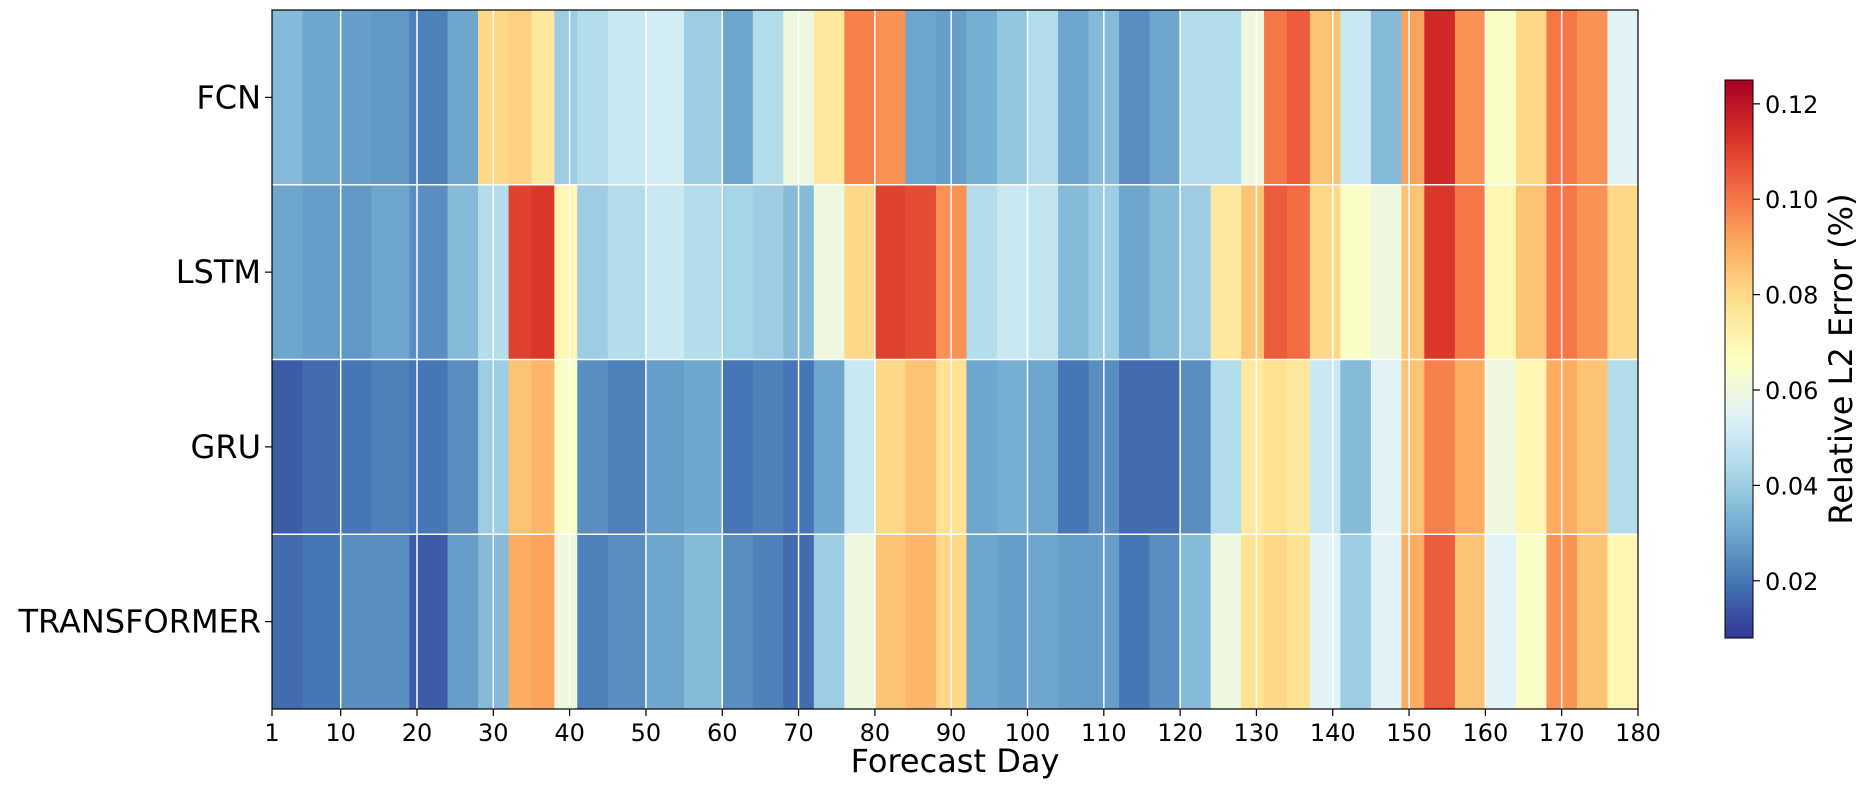 This screenshot has width=1865, height=790. What do you see at coordinates (1791, 391) in the screenshot?
I see `colorbar-tick-label: 0.06` at bounding box center [1791, 391].